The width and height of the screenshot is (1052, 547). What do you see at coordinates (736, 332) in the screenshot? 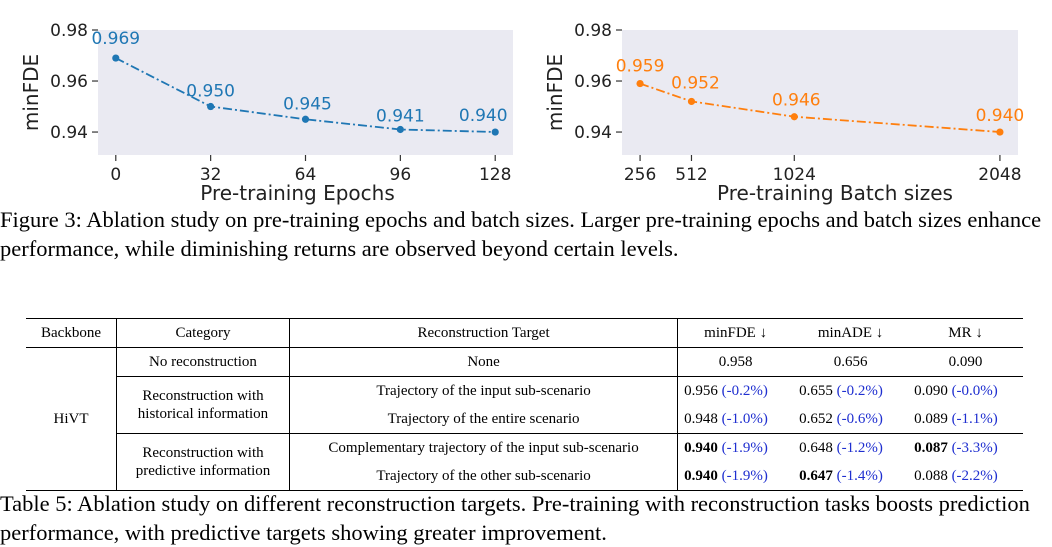
I see `header-minfde: minFDE ↓` at bounding box center [736, 332].